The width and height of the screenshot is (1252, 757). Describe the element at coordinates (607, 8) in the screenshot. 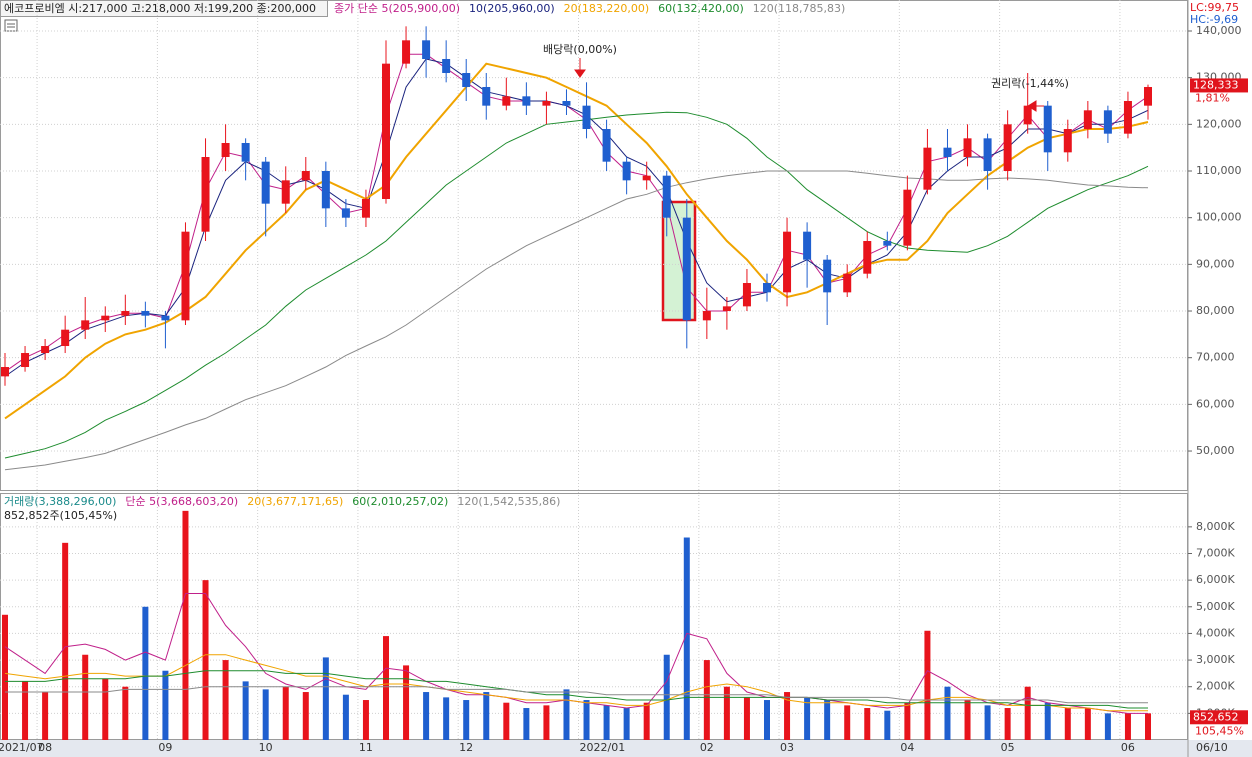

I see `legend-entry: 20(183,220,00)` at that location.